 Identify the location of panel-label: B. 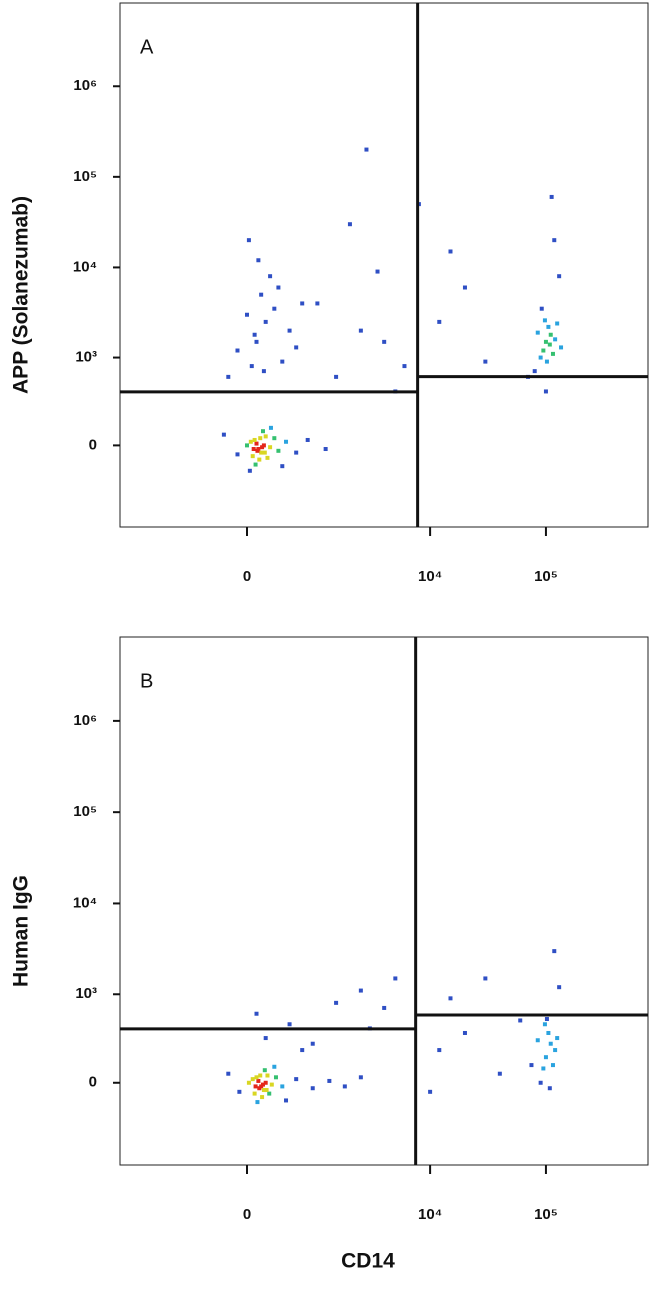
(146, 681).